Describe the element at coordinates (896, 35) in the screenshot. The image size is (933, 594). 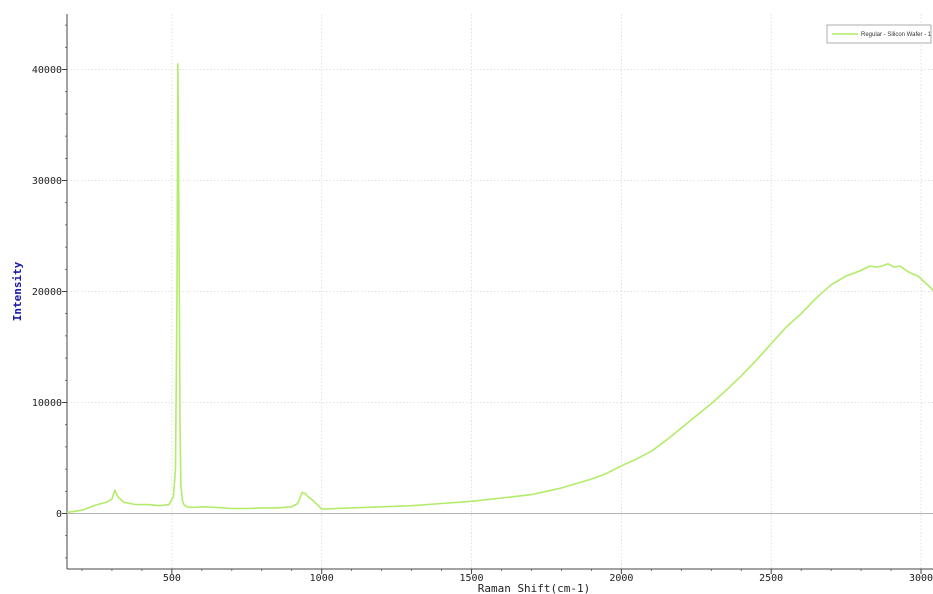
I see `legend-label: Regular - Silicon Wafer - 1` at that location.